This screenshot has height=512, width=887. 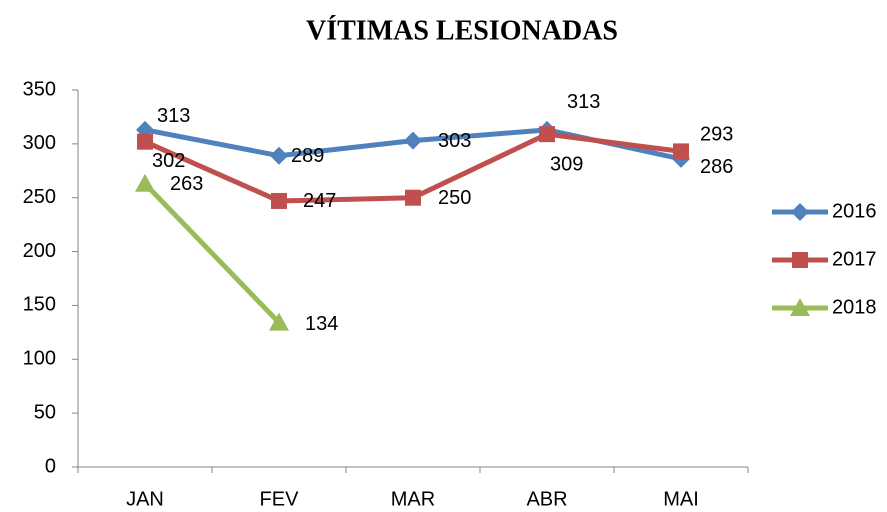 I want to click on data-label: 303, so click(x=454, y=141).